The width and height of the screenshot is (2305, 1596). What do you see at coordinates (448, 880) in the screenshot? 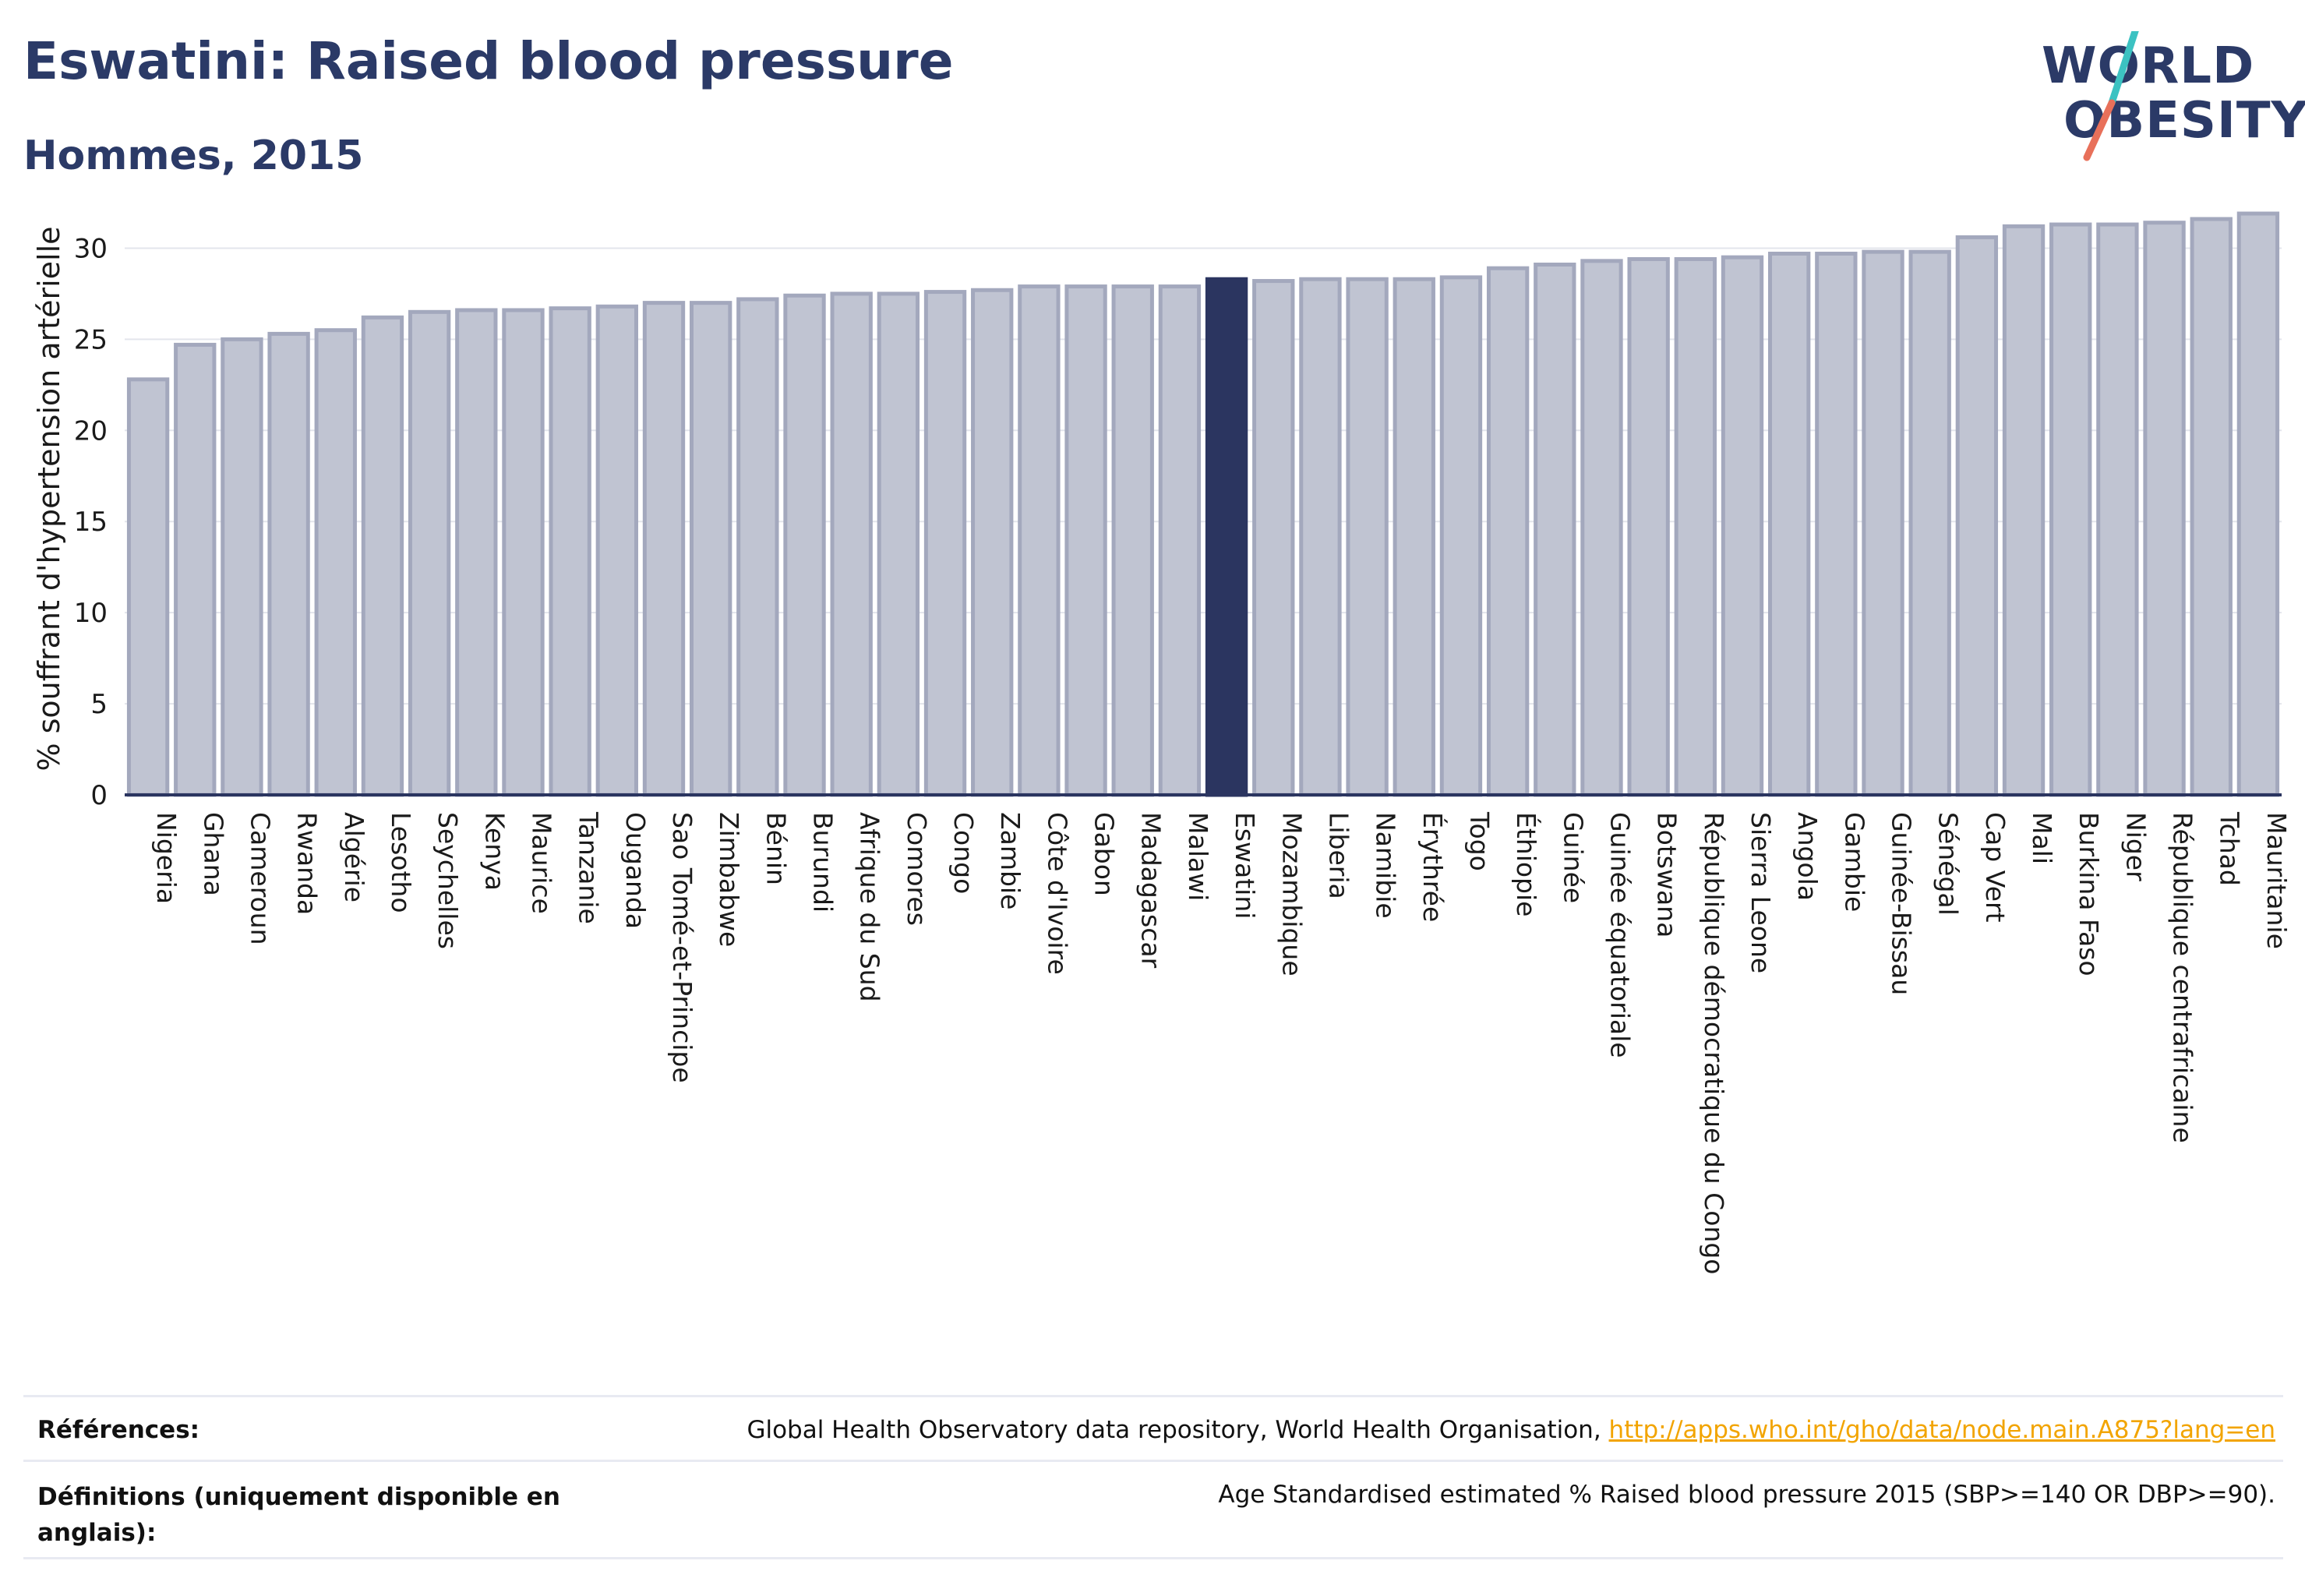
I see `x-tick-label: Seychelles` at bounding box center [448, 880].